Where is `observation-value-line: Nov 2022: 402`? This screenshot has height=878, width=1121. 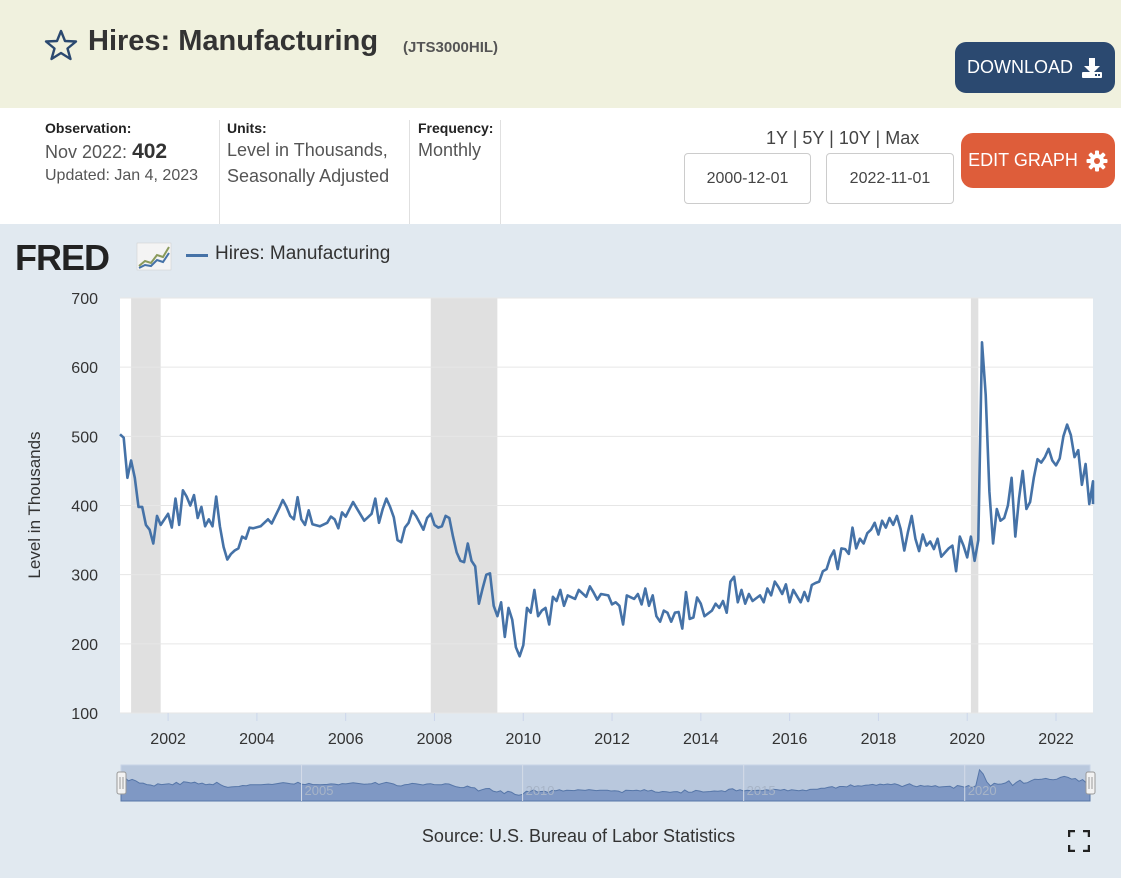
observation-value-line: Nov 2022: 402 is located at coordinates (121, 152).